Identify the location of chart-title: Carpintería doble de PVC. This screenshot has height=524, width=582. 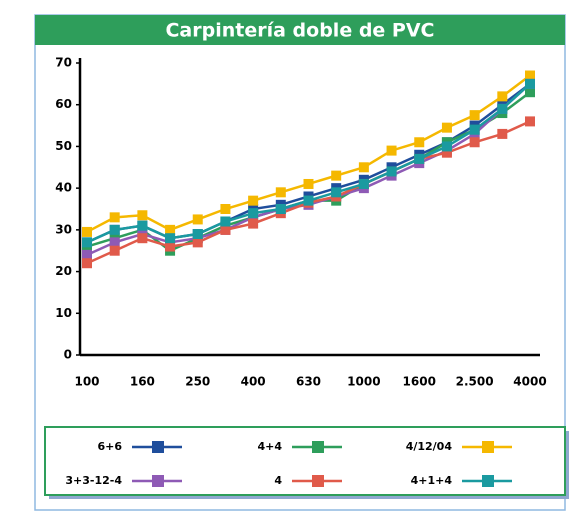
(299, 31).